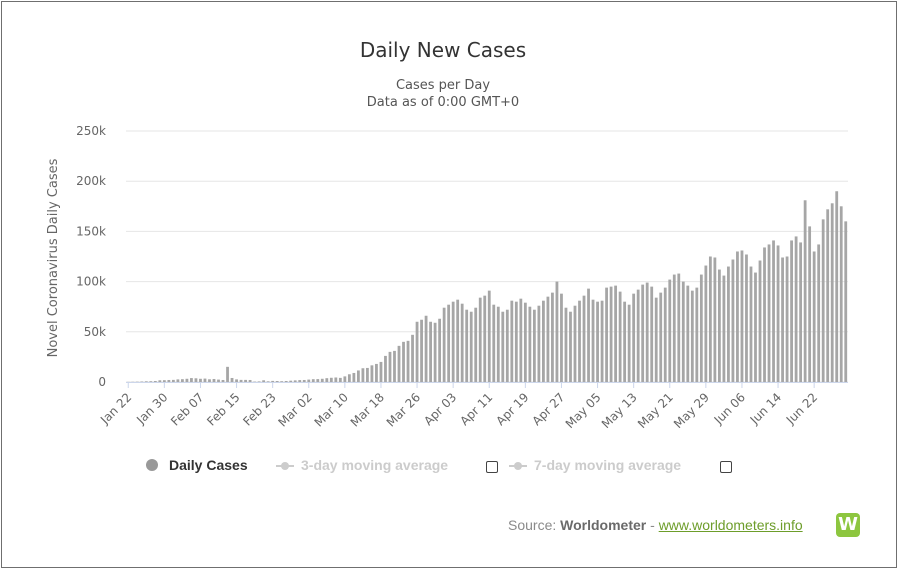  I want to click on checkbox-3day-average, so click(492, 467).